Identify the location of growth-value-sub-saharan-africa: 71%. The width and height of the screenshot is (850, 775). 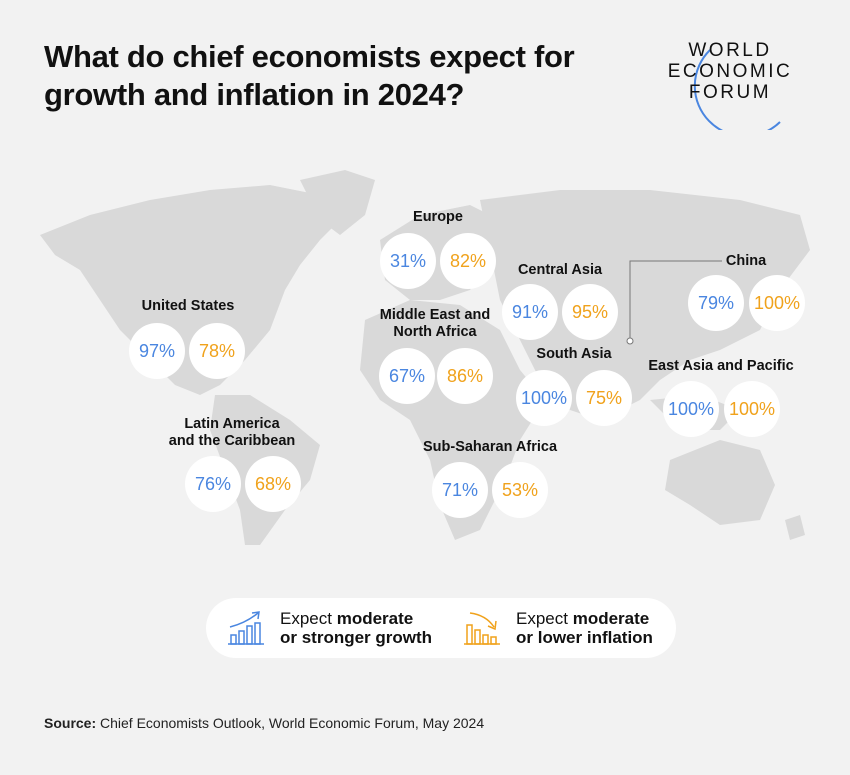
(460, 490).